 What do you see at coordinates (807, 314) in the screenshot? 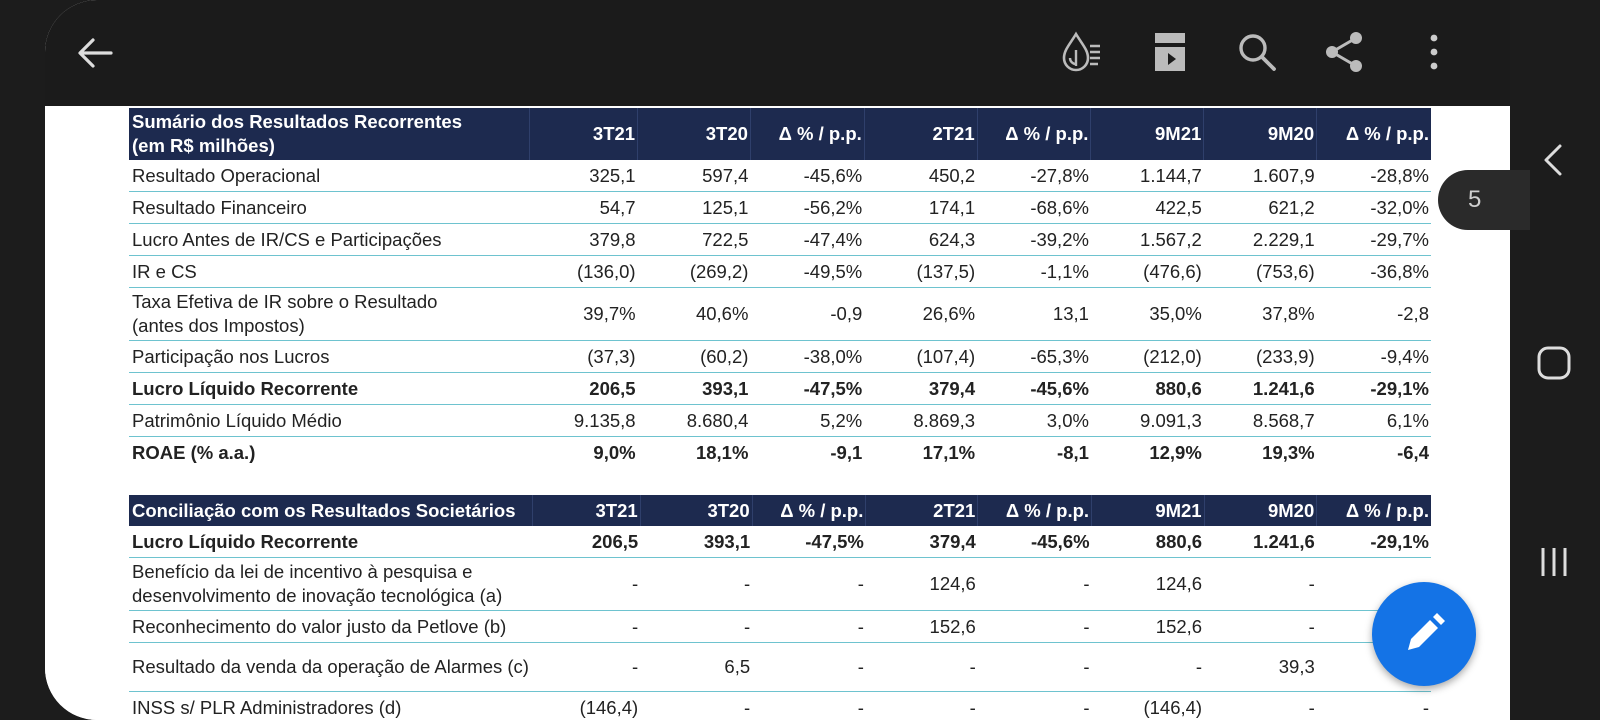
I see `table-cell: -0,9` at bounding box center [807, 314].